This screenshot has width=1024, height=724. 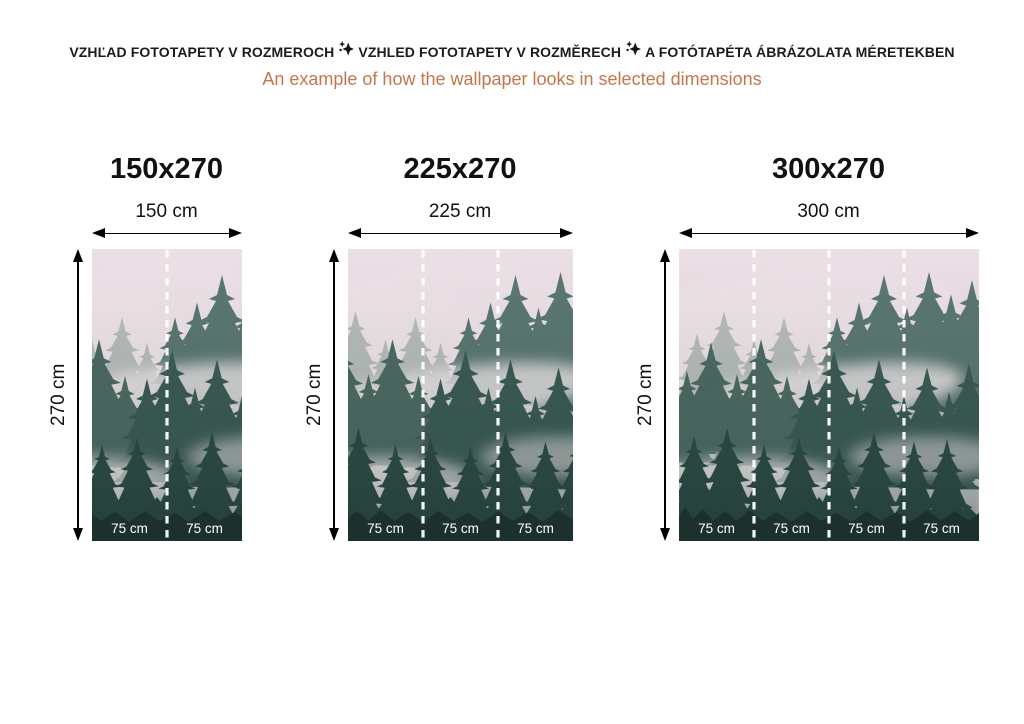 What do you see at coordinates (167, 395) in the screenshot?
I see `wallpaper-preview-image: 75 cm 75 cm` at bounding box center [167, 395].